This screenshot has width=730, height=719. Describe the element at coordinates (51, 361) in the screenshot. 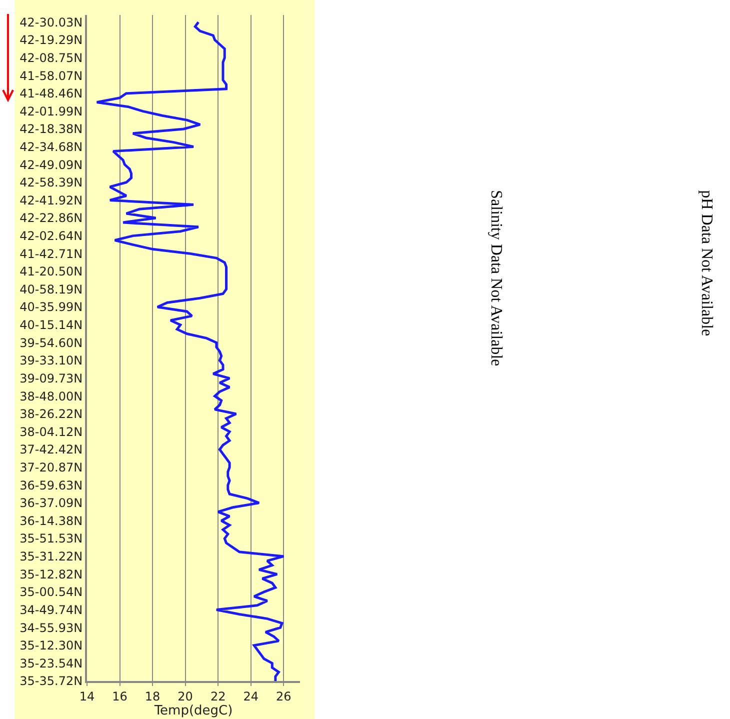

I see `y-tick-label: 39-33.10N` at that location.